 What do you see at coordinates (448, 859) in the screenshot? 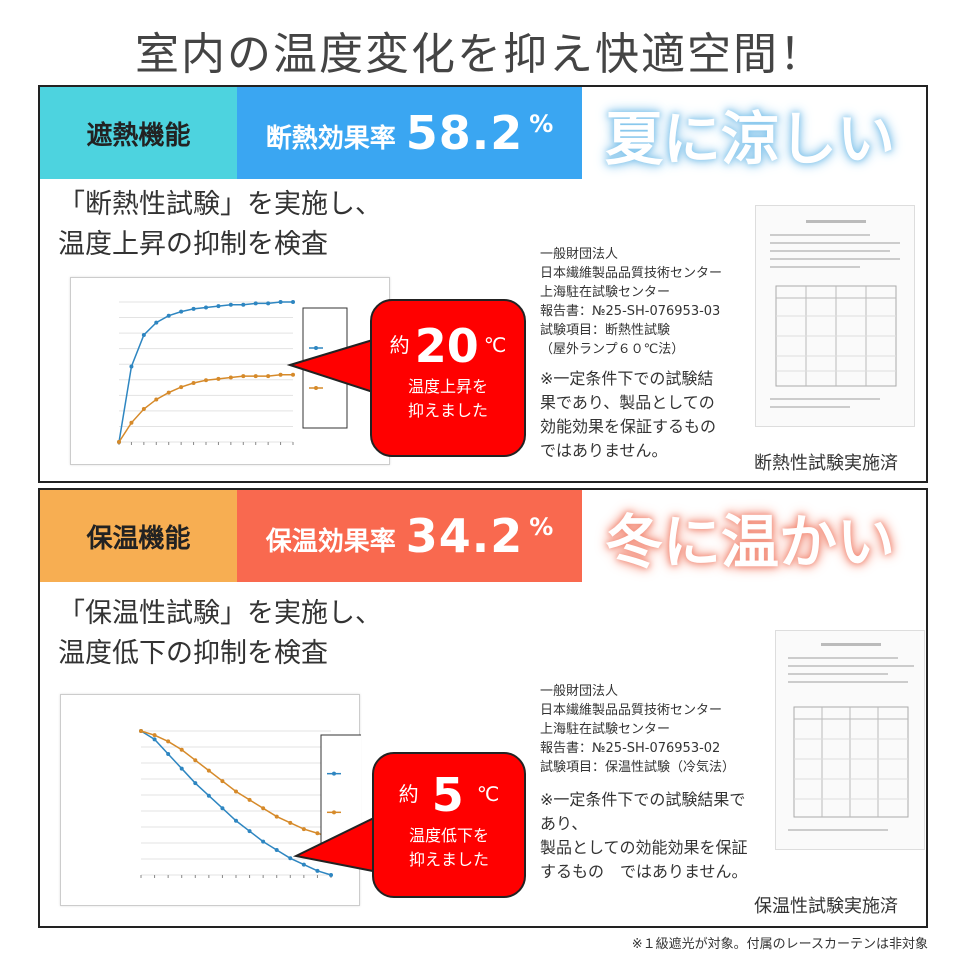
I see `warm-callout-line2: 抑えました` at bounding box center [448, 859].